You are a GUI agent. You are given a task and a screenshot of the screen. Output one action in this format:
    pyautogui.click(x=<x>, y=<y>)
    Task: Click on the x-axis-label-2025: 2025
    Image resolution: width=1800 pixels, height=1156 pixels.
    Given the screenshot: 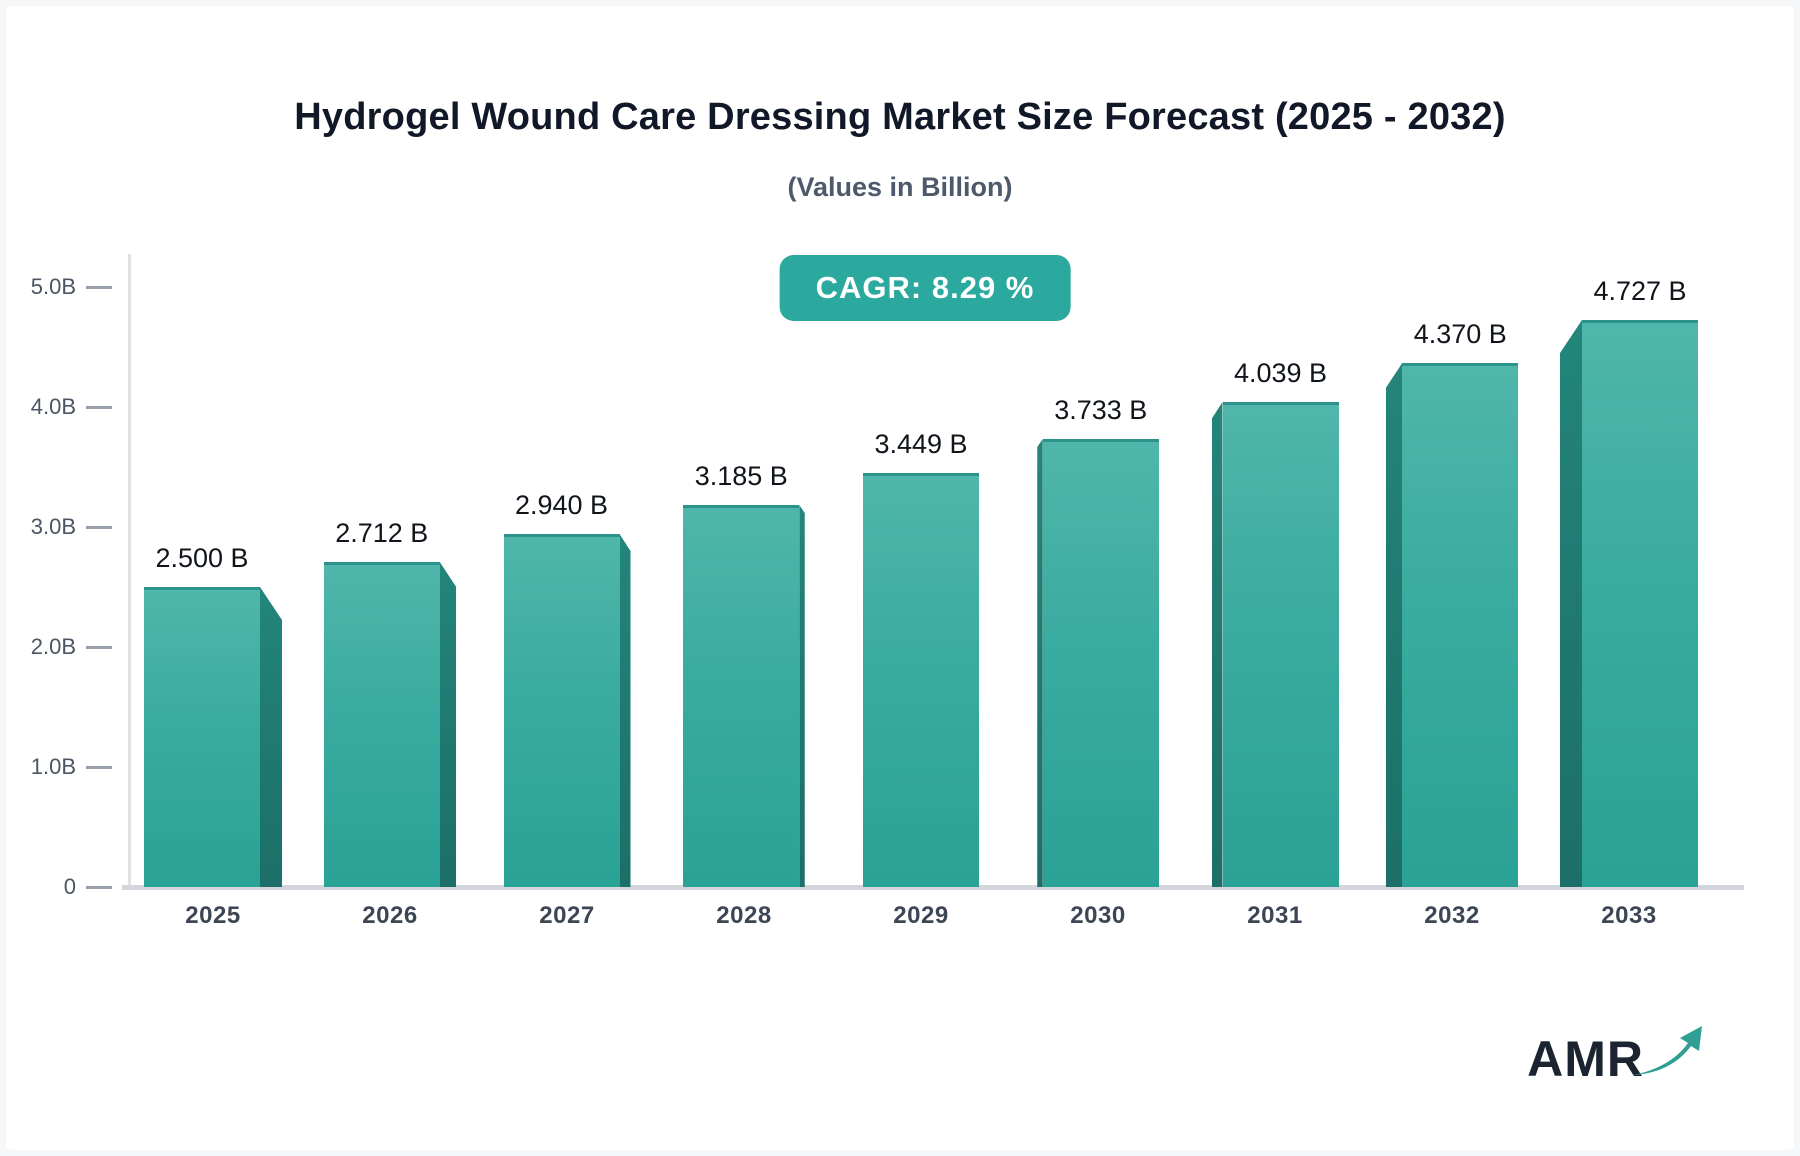 What is the action you would take?
    pyautogui.click(x=213, y=915)
    